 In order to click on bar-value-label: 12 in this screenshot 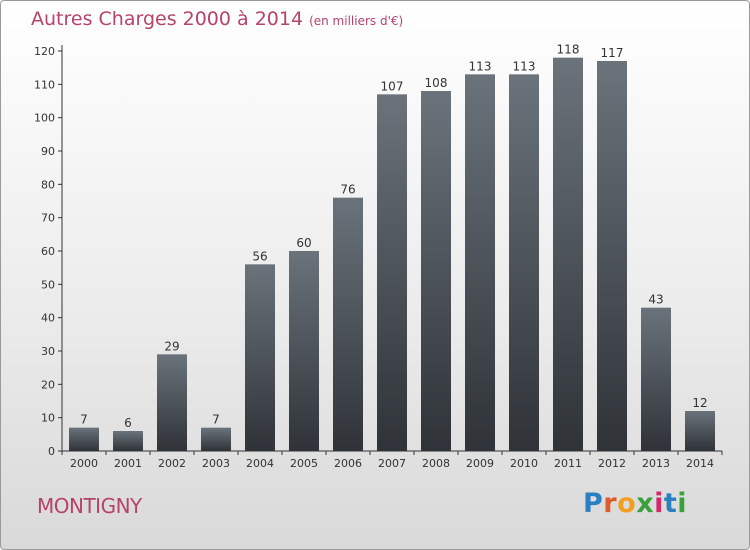, I will do `click(699, 403)`.